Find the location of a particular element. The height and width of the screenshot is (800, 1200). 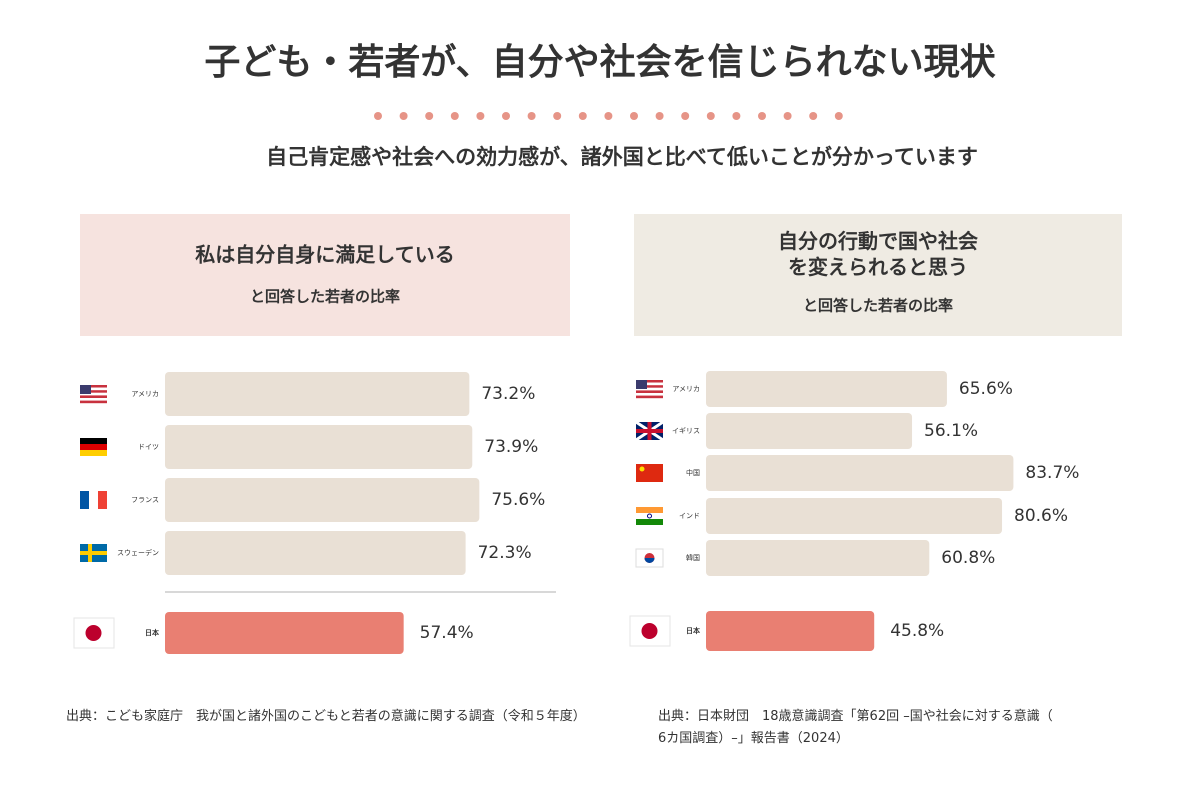

source-line: 出典：日本財団 18歳意識調査「第62回 –国や社会に対する意識（ is located at coordinates (855, 716).